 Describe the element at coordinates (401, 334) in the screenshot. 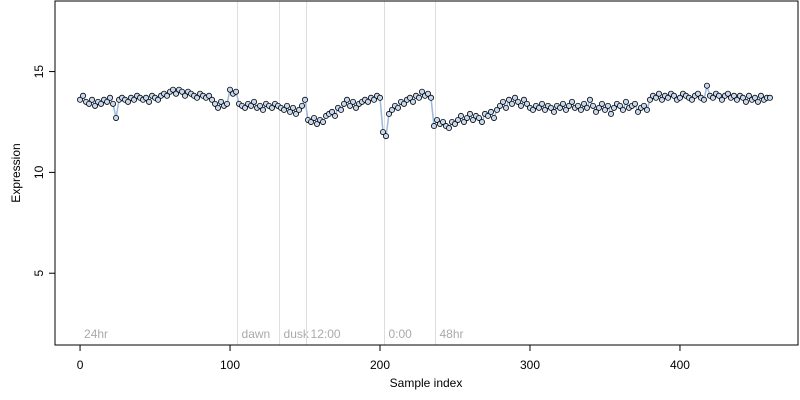

I see `annotation-label: 0:00` at that location.